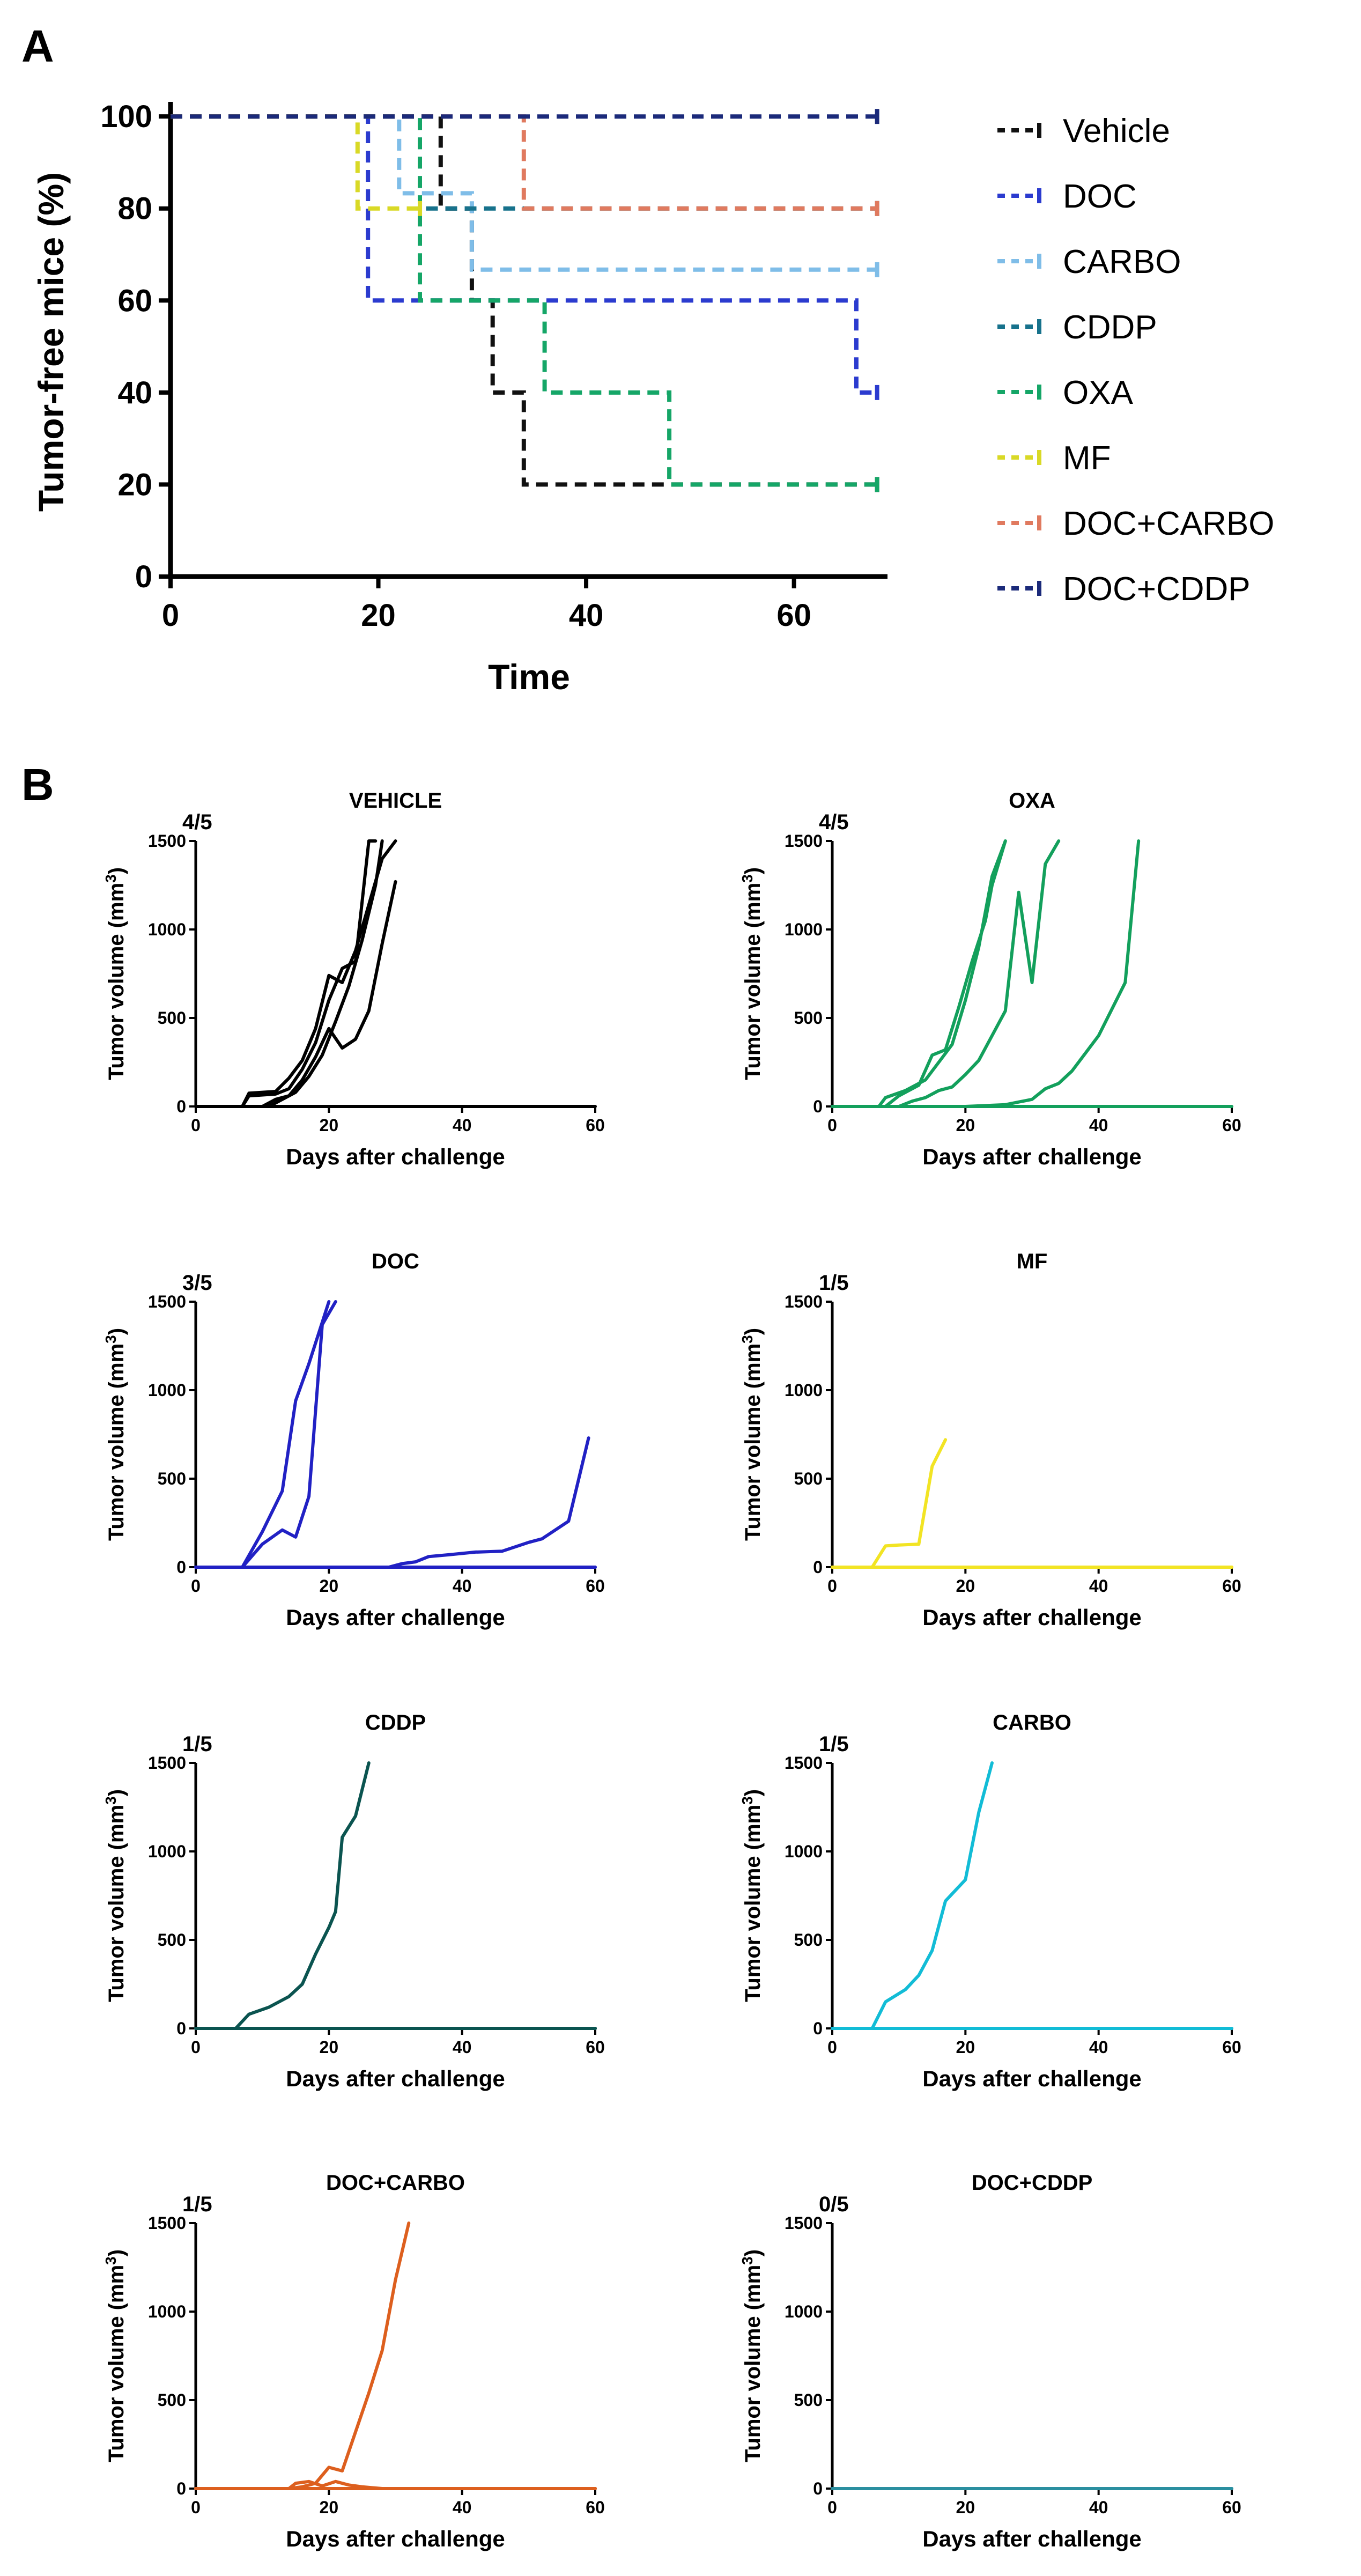  Describe the element at coordinates (1033, 2183) in the screenshot. I see `chart-title: DOC+CDDP` at that location.